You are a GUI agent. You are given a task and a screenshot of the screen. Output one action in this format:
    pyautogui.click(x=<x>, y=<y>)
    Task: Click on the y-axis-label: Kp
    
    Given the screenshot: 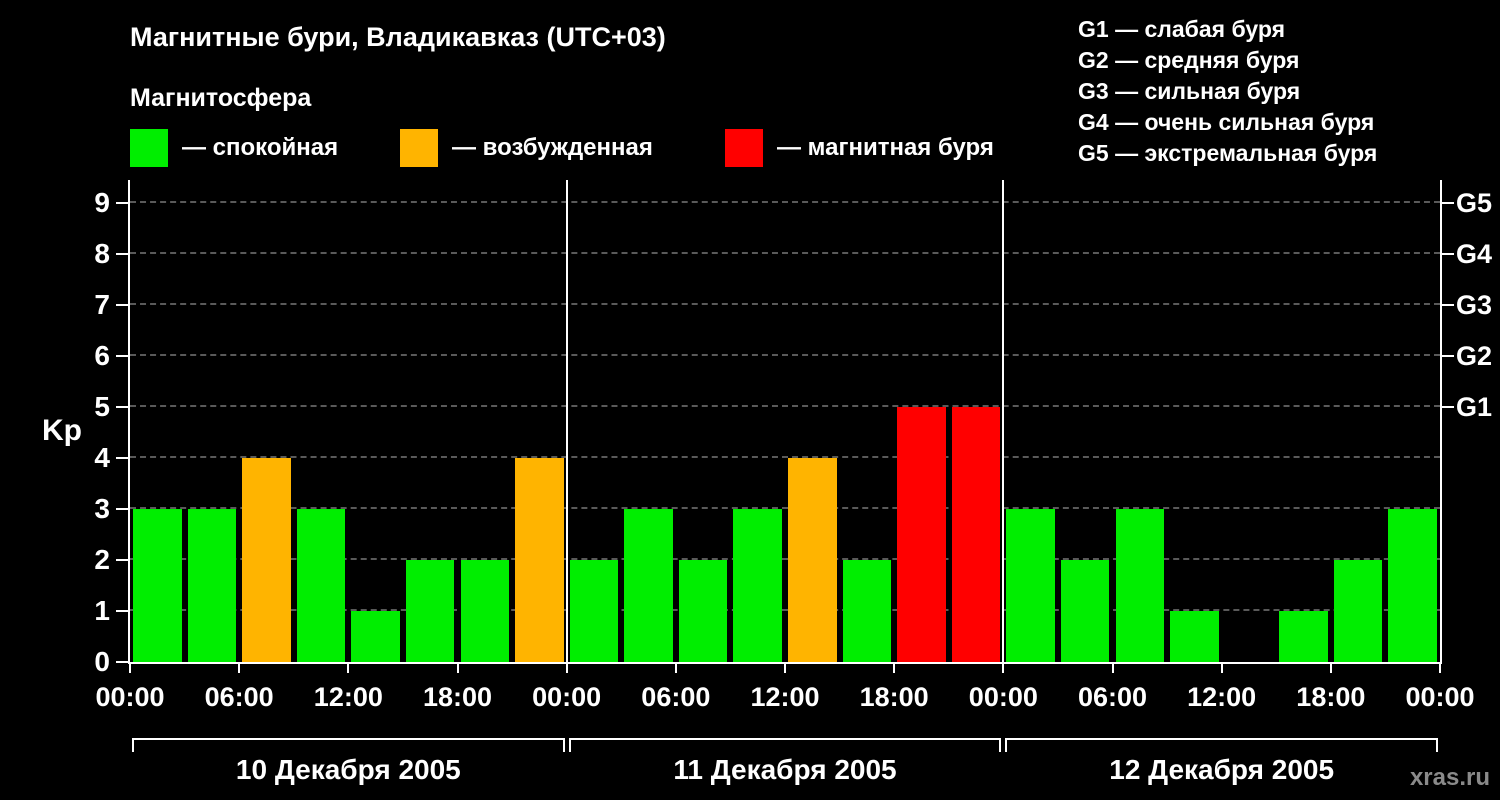 What is the action you would take?
    pyautogui.click(x=62, y=430)
    